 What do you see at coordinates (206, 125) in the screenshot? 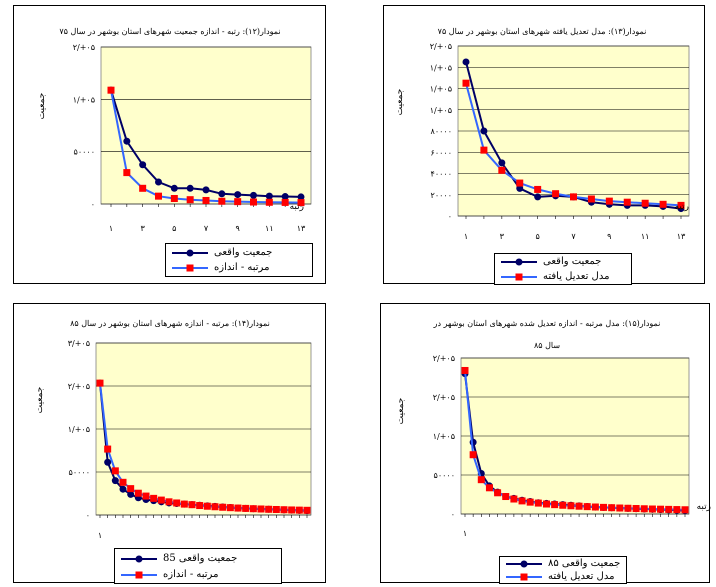
I see `plot-area` at bounding box center [206, 125].